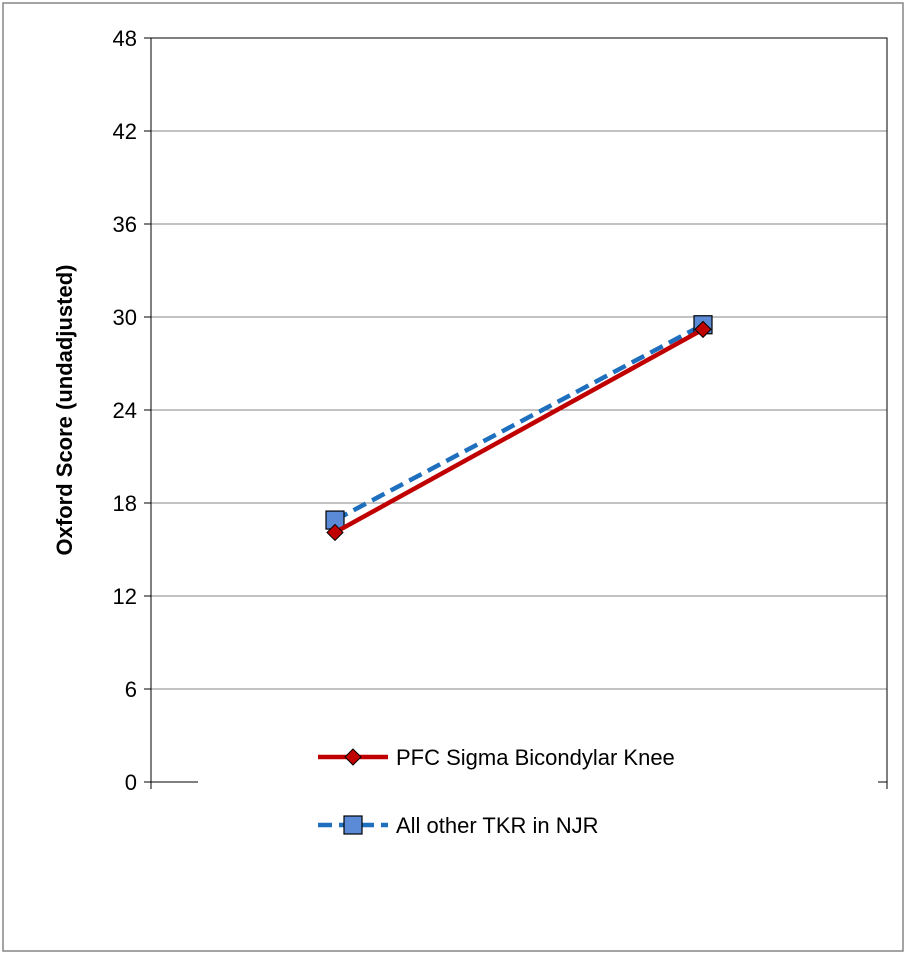 The image size is (906, 959). Describe the element at coordinates (497, 825) in the screenshot. I see `legend-label: All other TKR in NJR` at that location.